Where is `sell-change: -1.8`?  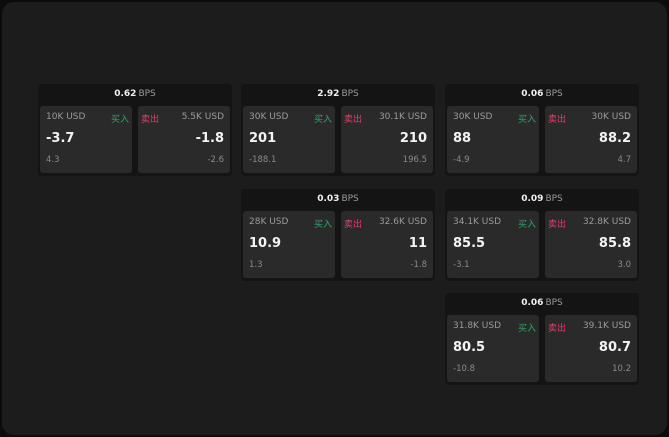 sell-change: -1.8 is located at coordinates (418, 265).